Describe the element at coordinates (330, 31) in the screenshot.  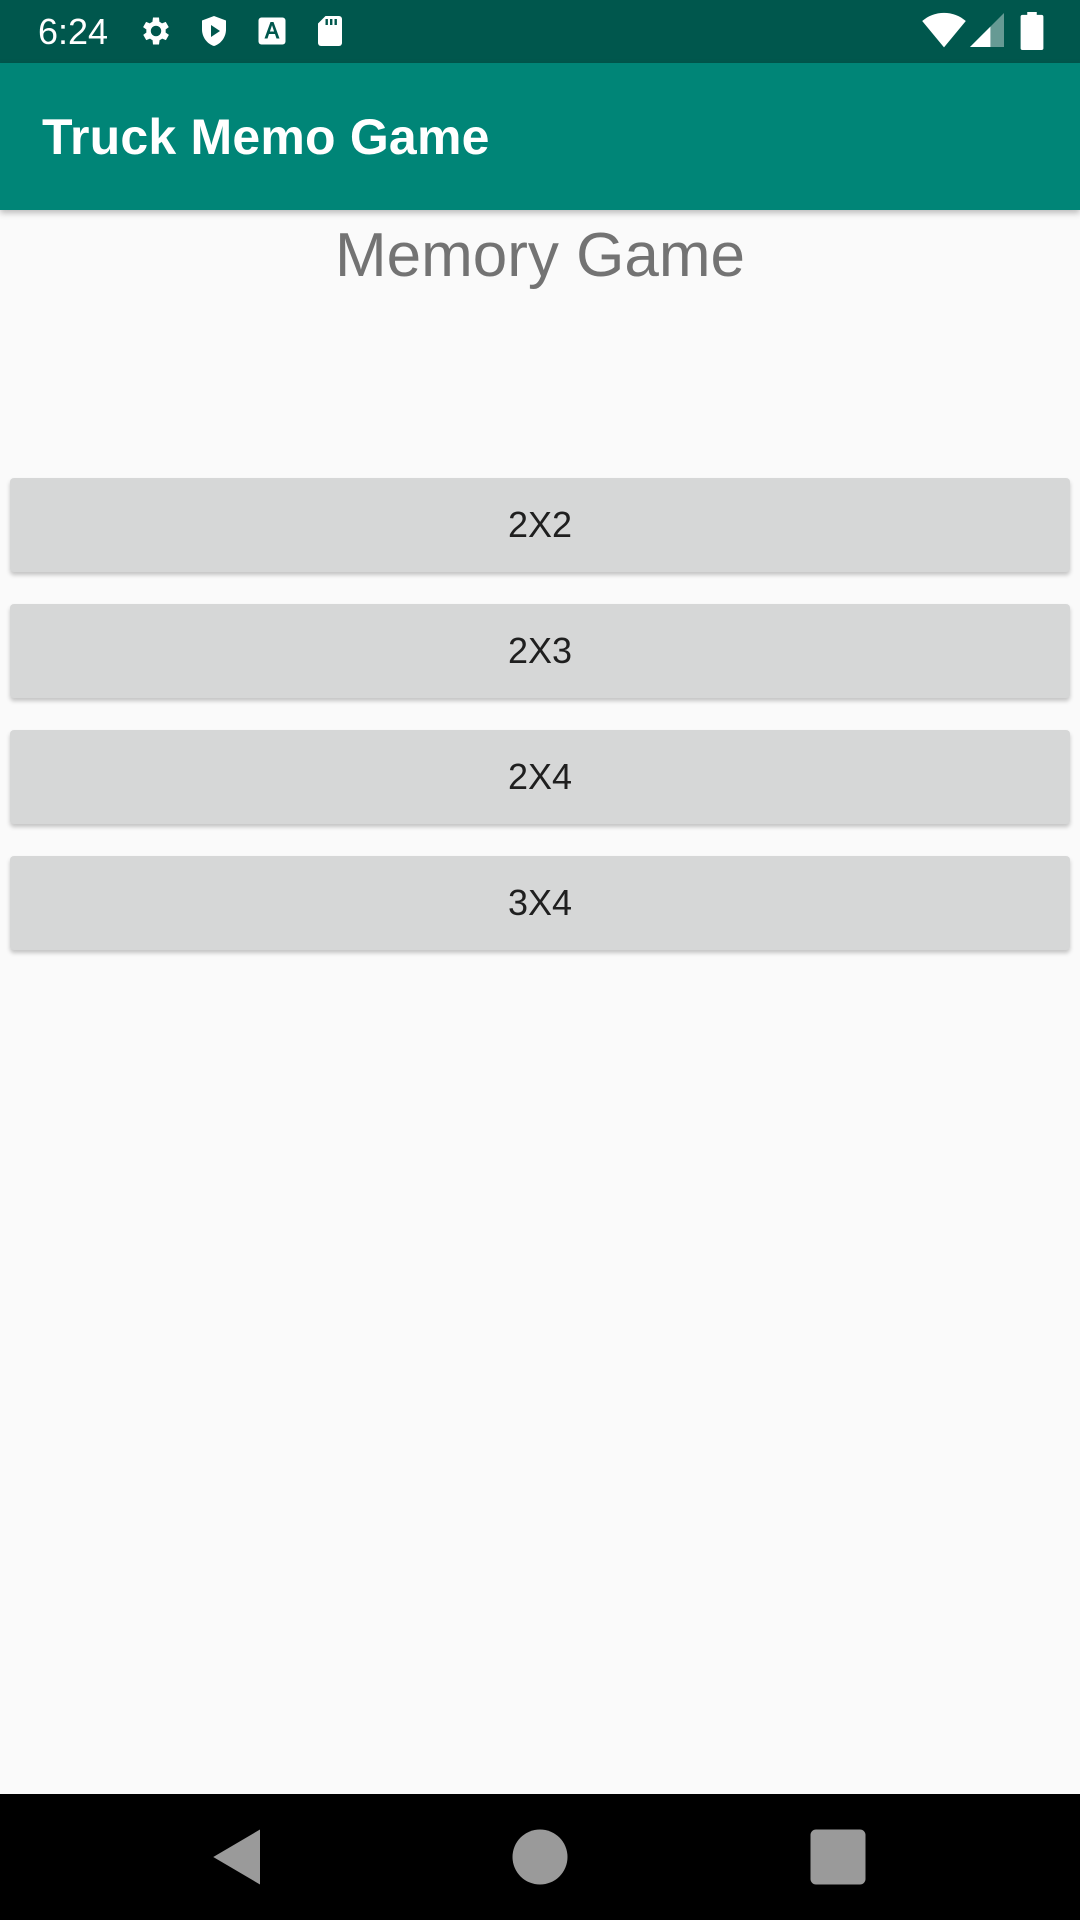
I see `sd-card-icon` at that location.